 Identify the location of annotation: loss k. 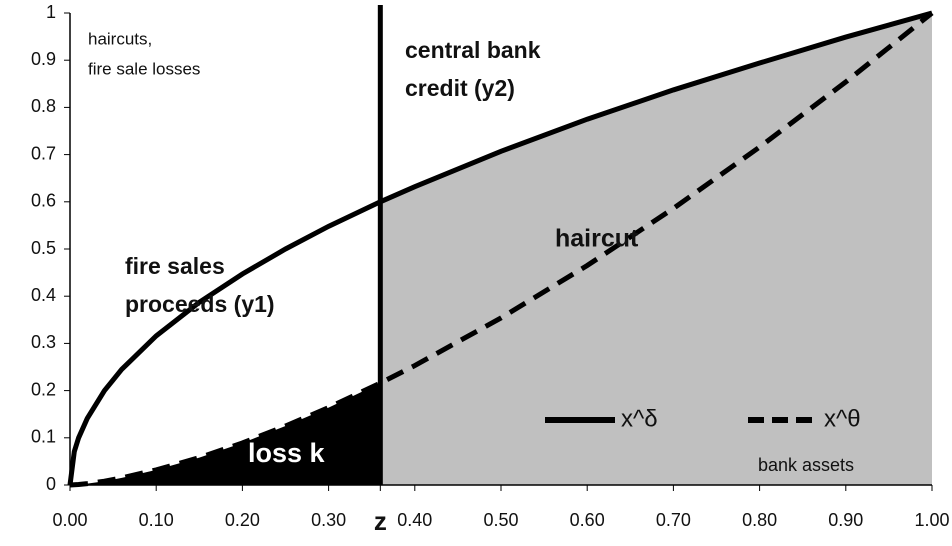
(287, 453).